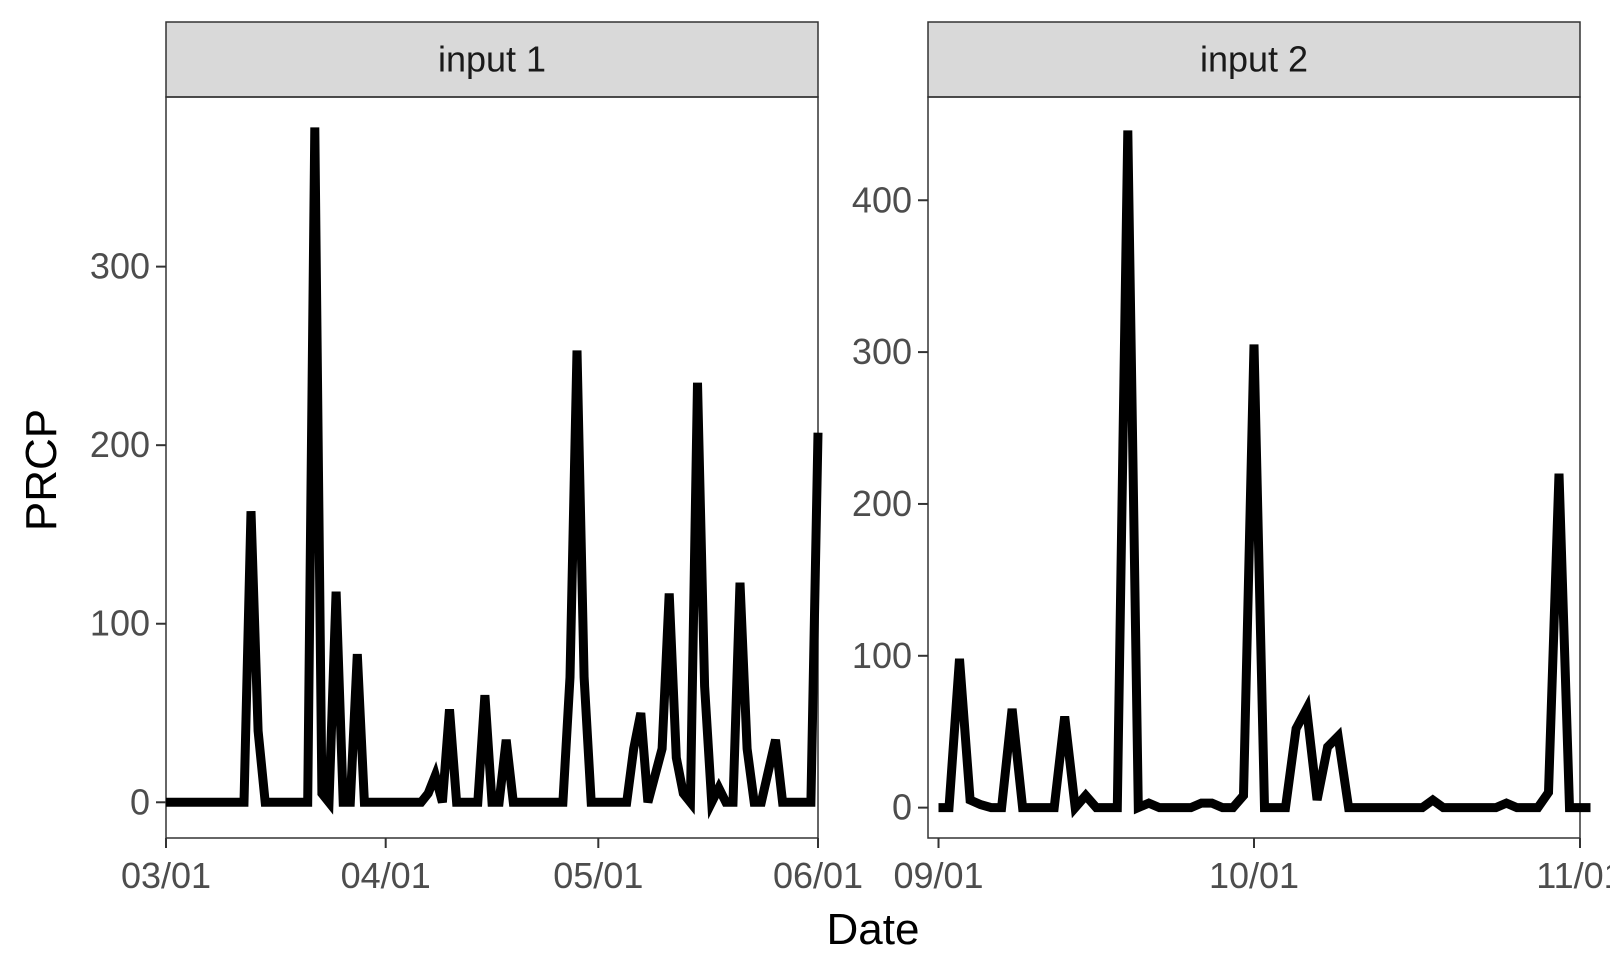 The image size is (1610, 972). What do you see at coordinates (1573, 875) in the screenshot?
I see `x-tick-label: 11/01` at bounding box center [1573, 875].